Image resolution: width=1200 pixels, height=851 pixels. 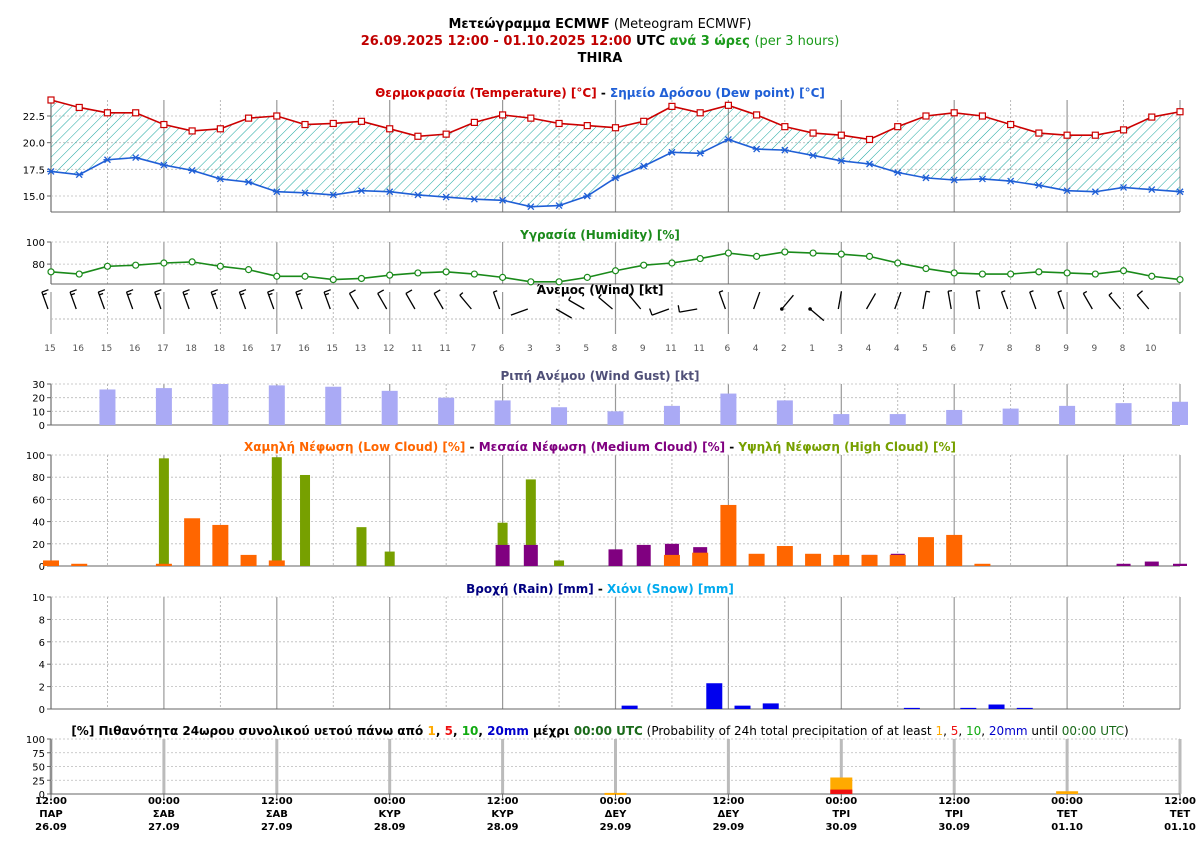 What do you see at coordinates (35, 243) in the screenshot?
I see `humidity-y-tick-label: 100` at bounding box center [35, 243].